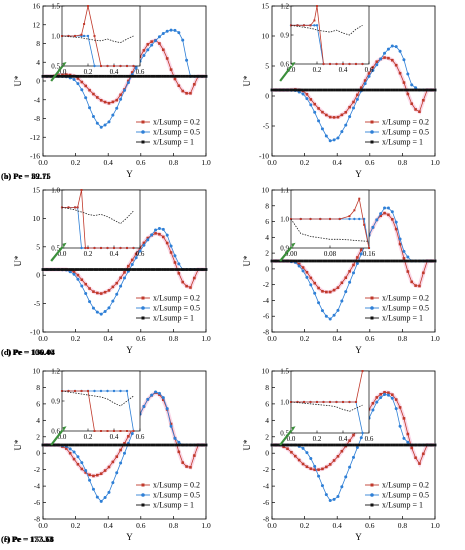 Image resolution: width=465 pixels, height=550 pixels. What do you see at coordinates (266, 469) in the screenshot?
I see `y-tick-label: -2` at bounding box center [266, 469].